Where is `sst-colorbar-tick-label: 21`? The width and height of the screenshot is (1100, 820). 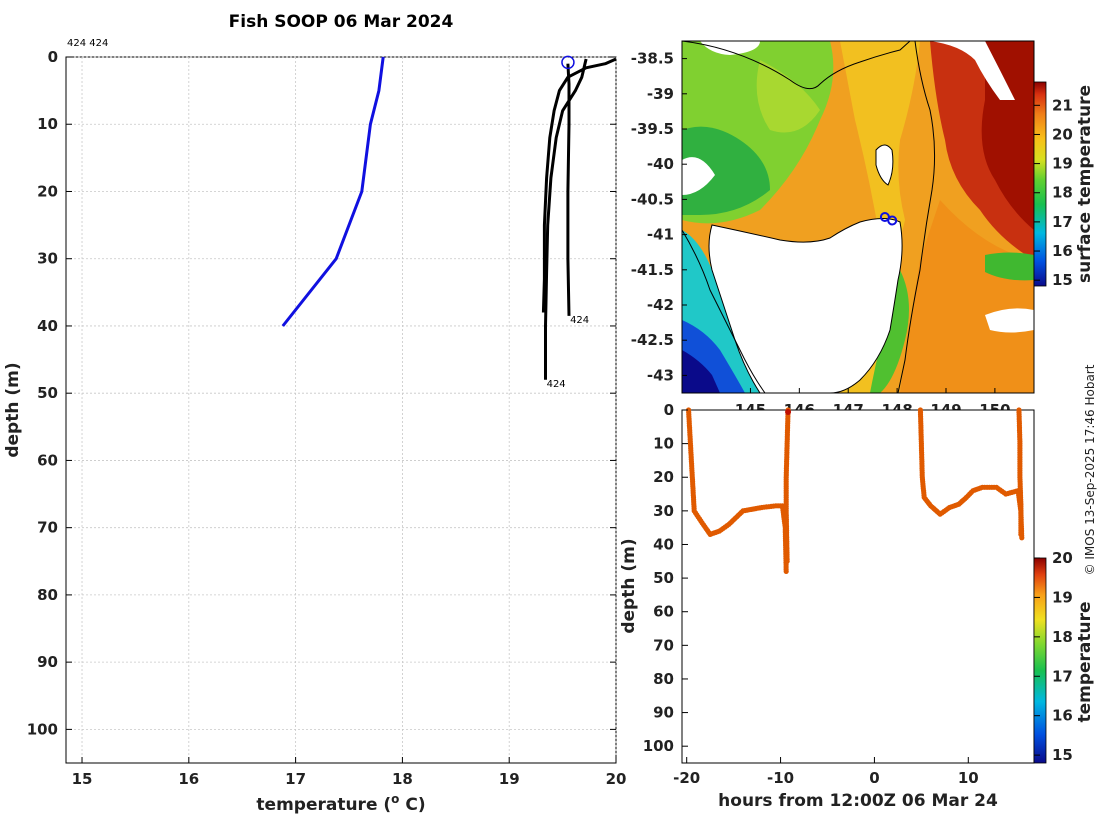
sst-colorbar-tick-label: 21 is located at coordinates (1062, 105).